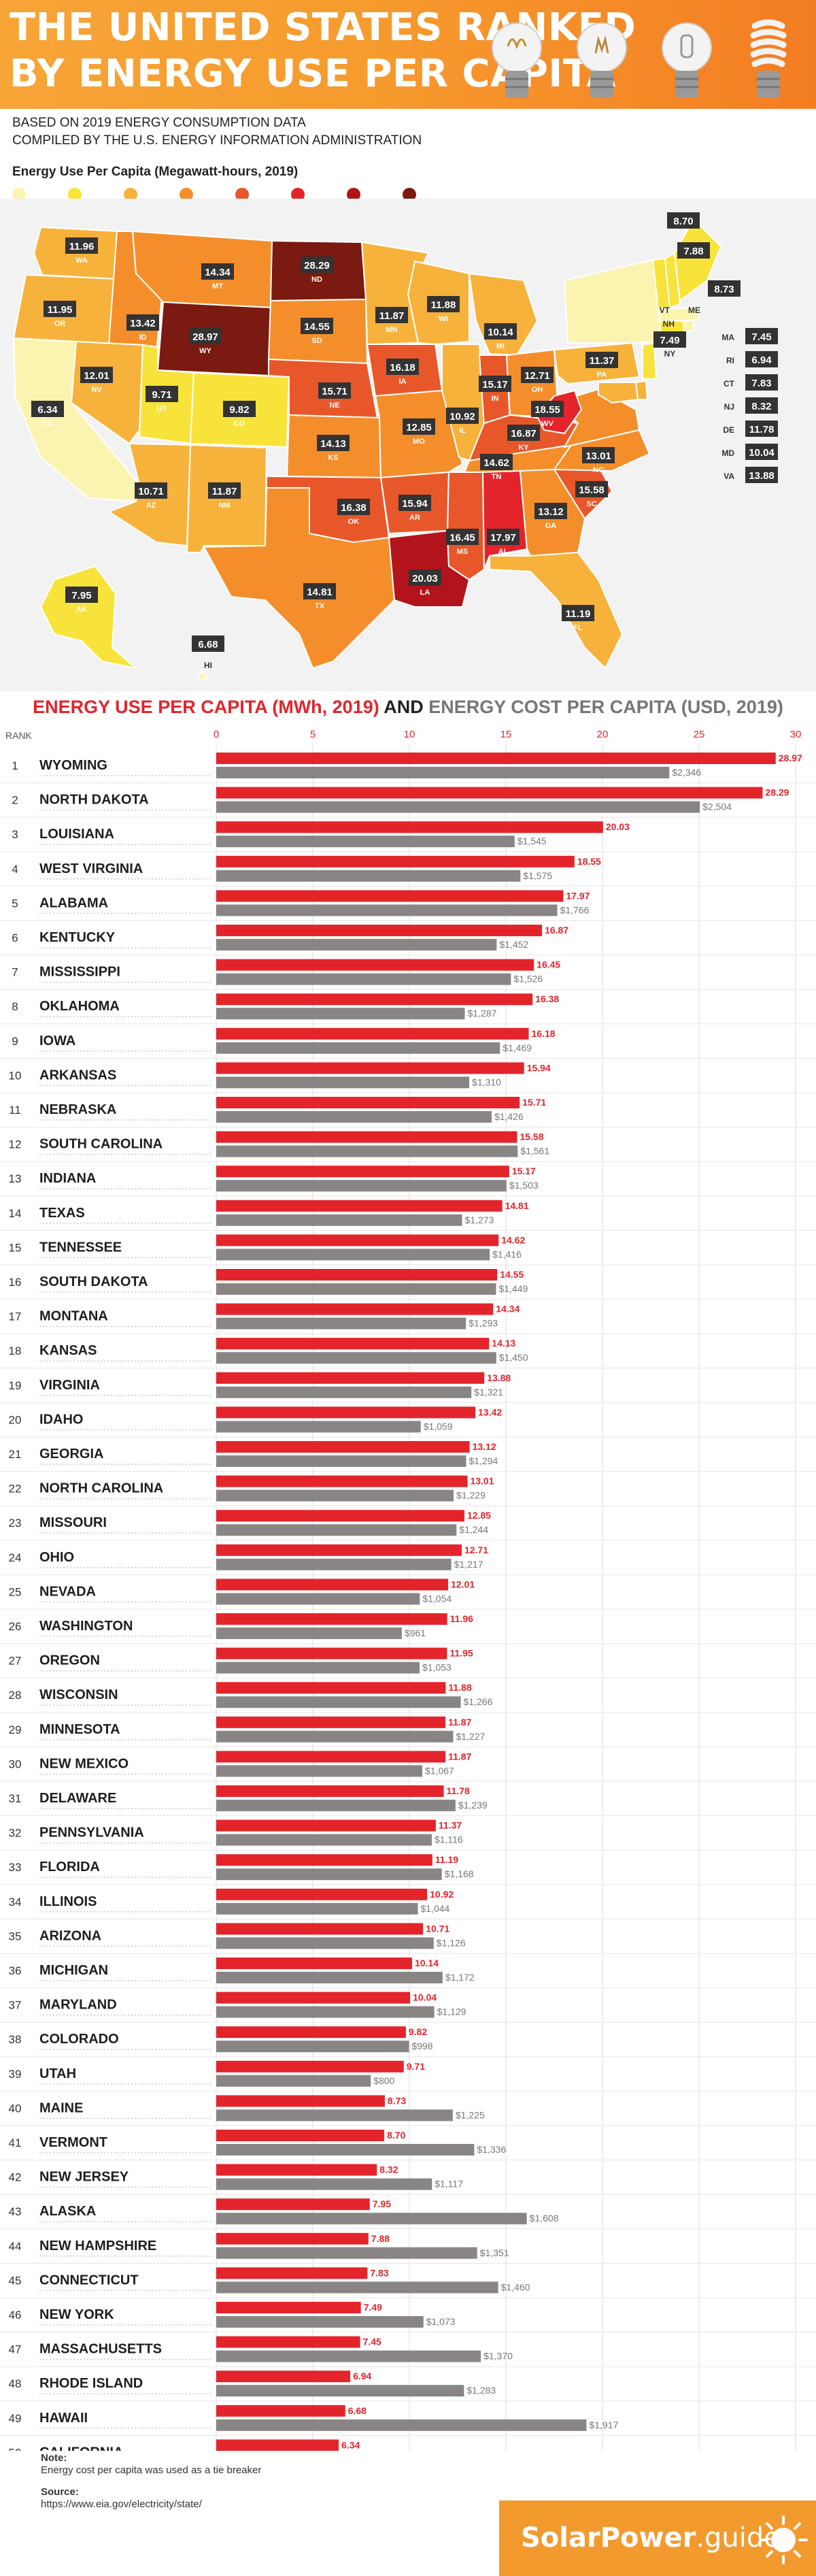 This screenshot has height=2576, width=816. What do you see at coordinates (483, 1014) in the screenshot?
I see `cost-value-label: $1,287` at bounding box center [483, 1014].